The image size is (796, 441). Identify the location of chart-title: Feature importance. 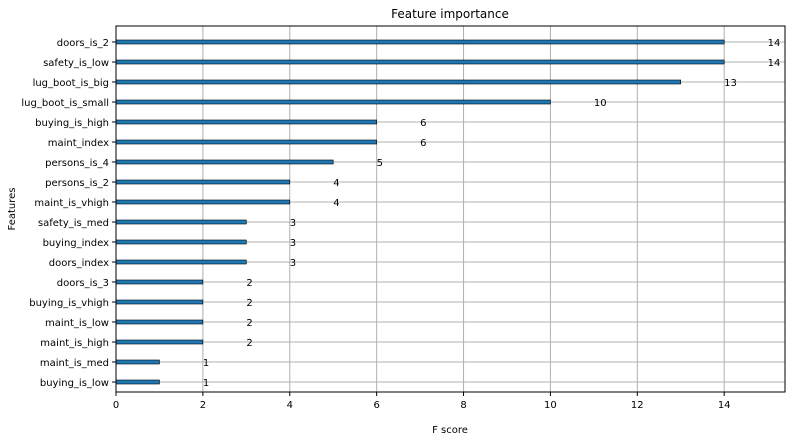
(450, 14).